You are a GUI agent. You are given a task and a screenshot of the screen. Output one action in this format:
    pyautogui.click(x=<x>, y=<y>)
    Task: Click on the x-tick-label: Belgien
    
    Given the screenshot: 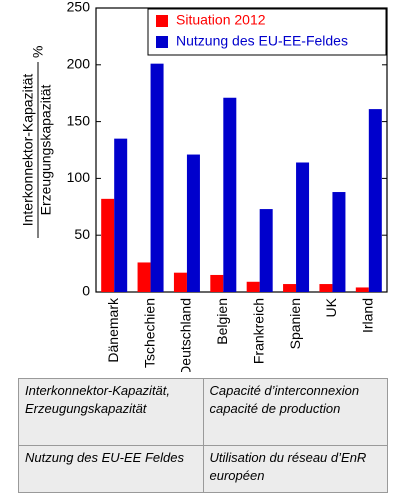 What is the action you would take?
    pyautogui.click(x=222, y=321)
    